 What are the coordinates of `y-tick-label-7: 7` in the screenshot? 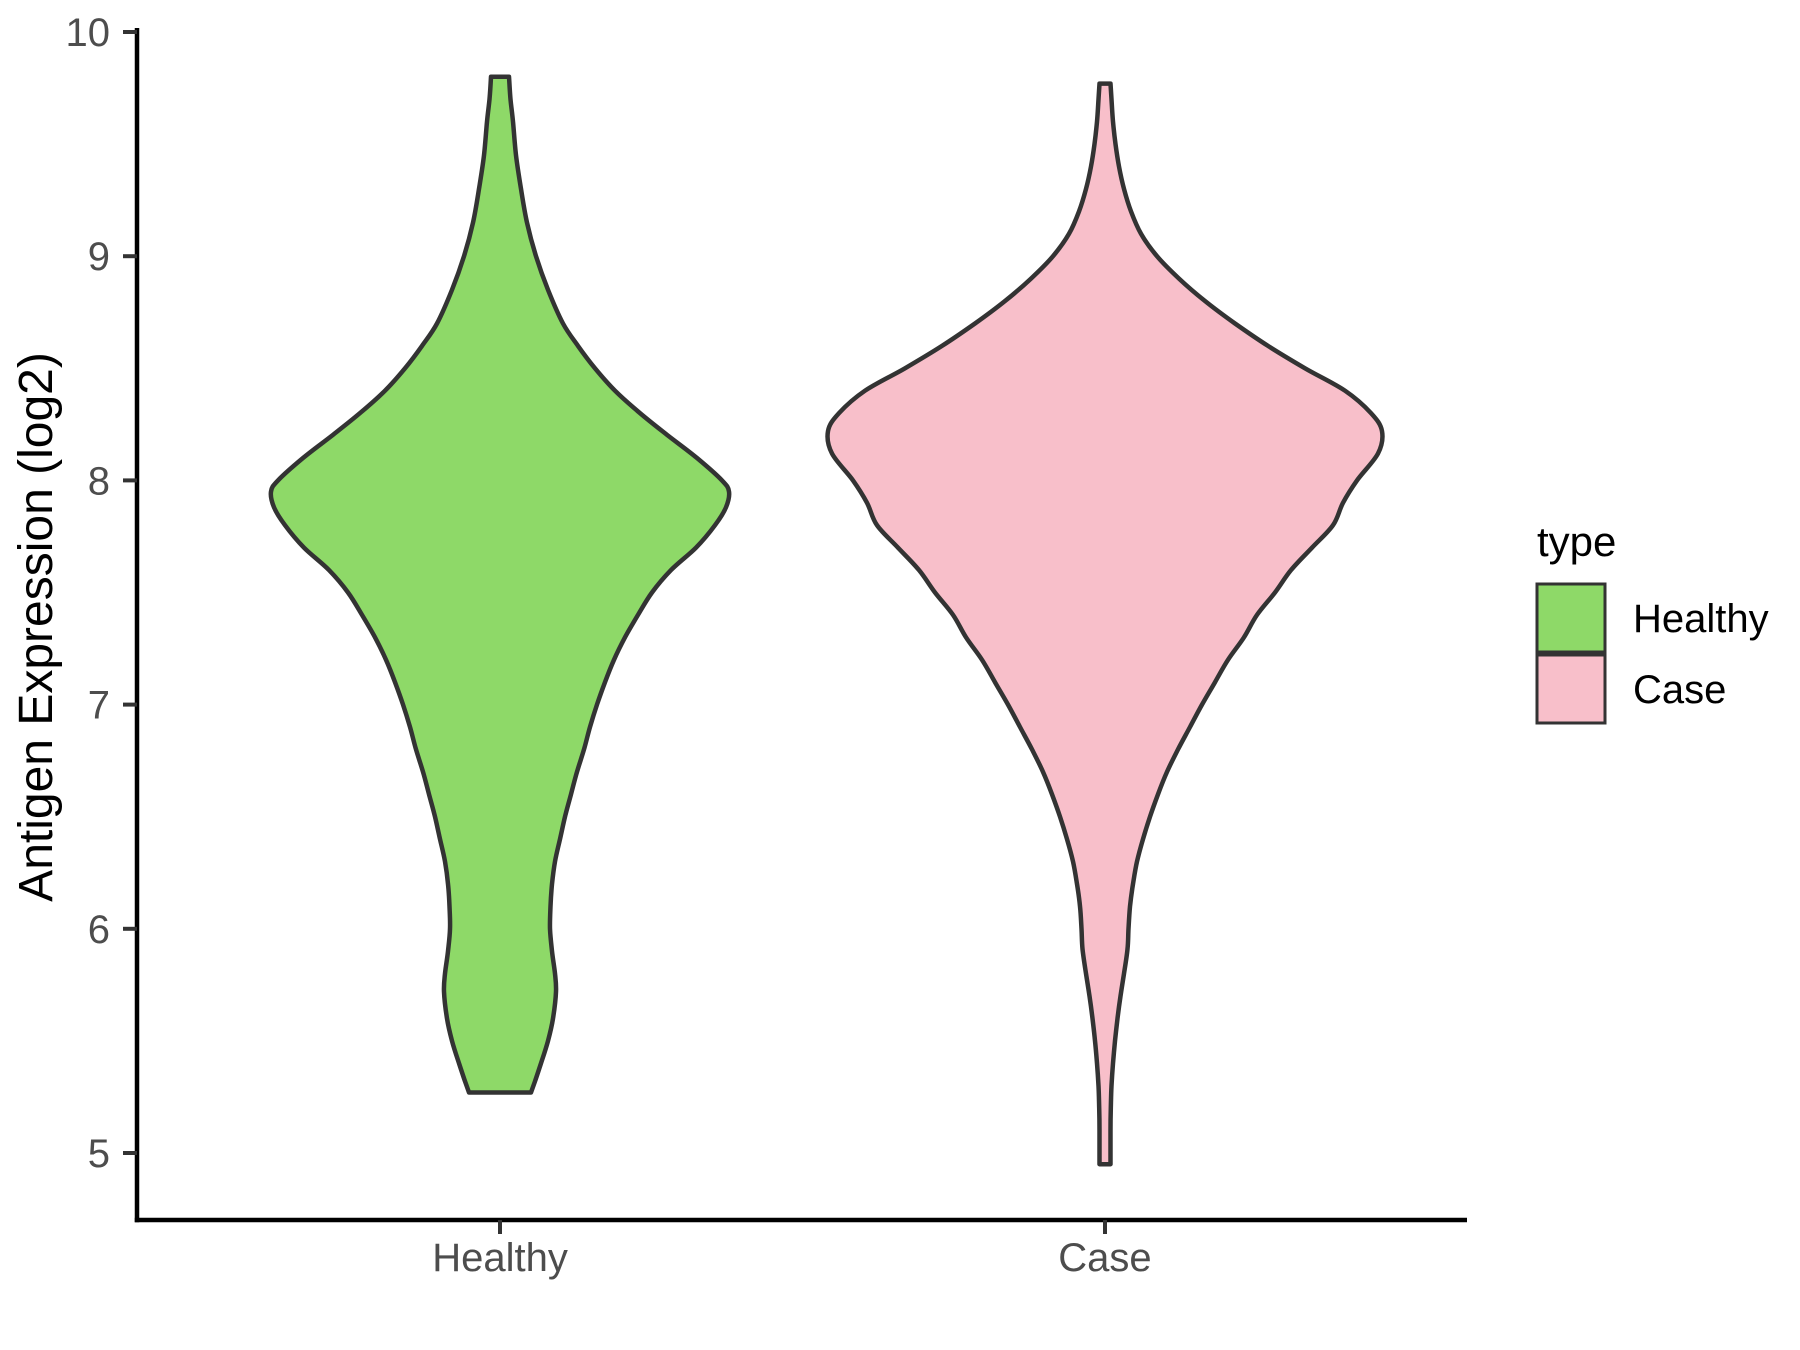 It's located at (99, 706).